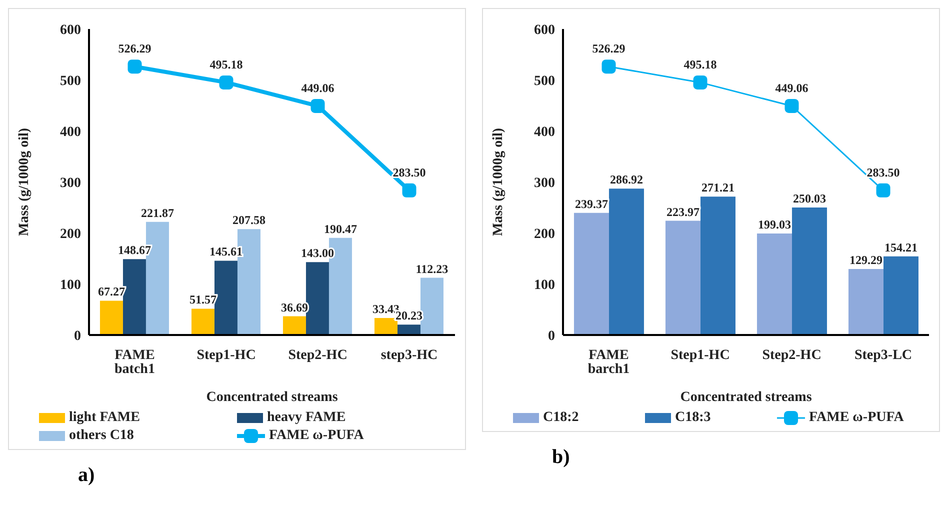  Describe the element at coordinates (693, 418) in the screenshot. I see `legend-label: C18:3` at that location.